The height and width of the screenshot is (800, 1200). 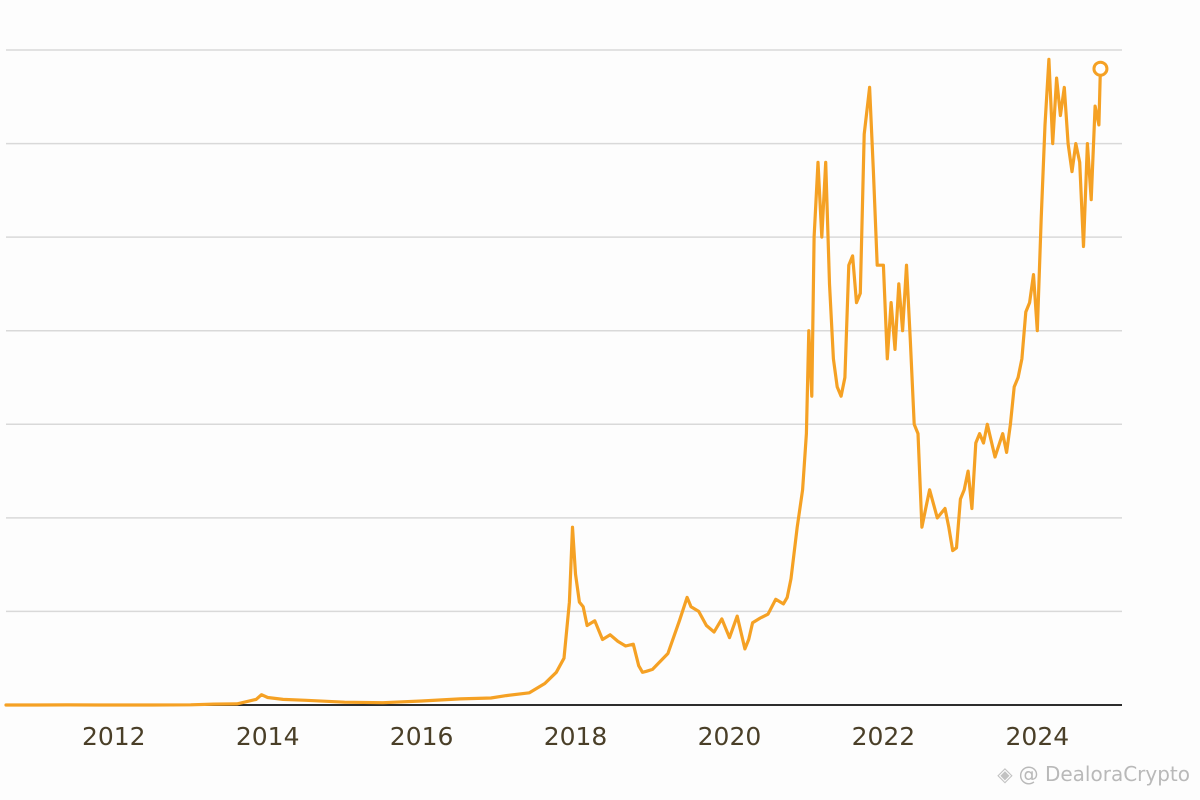 I want to click on x-tick-label-2018: 2018, so click(x=576, y=736).